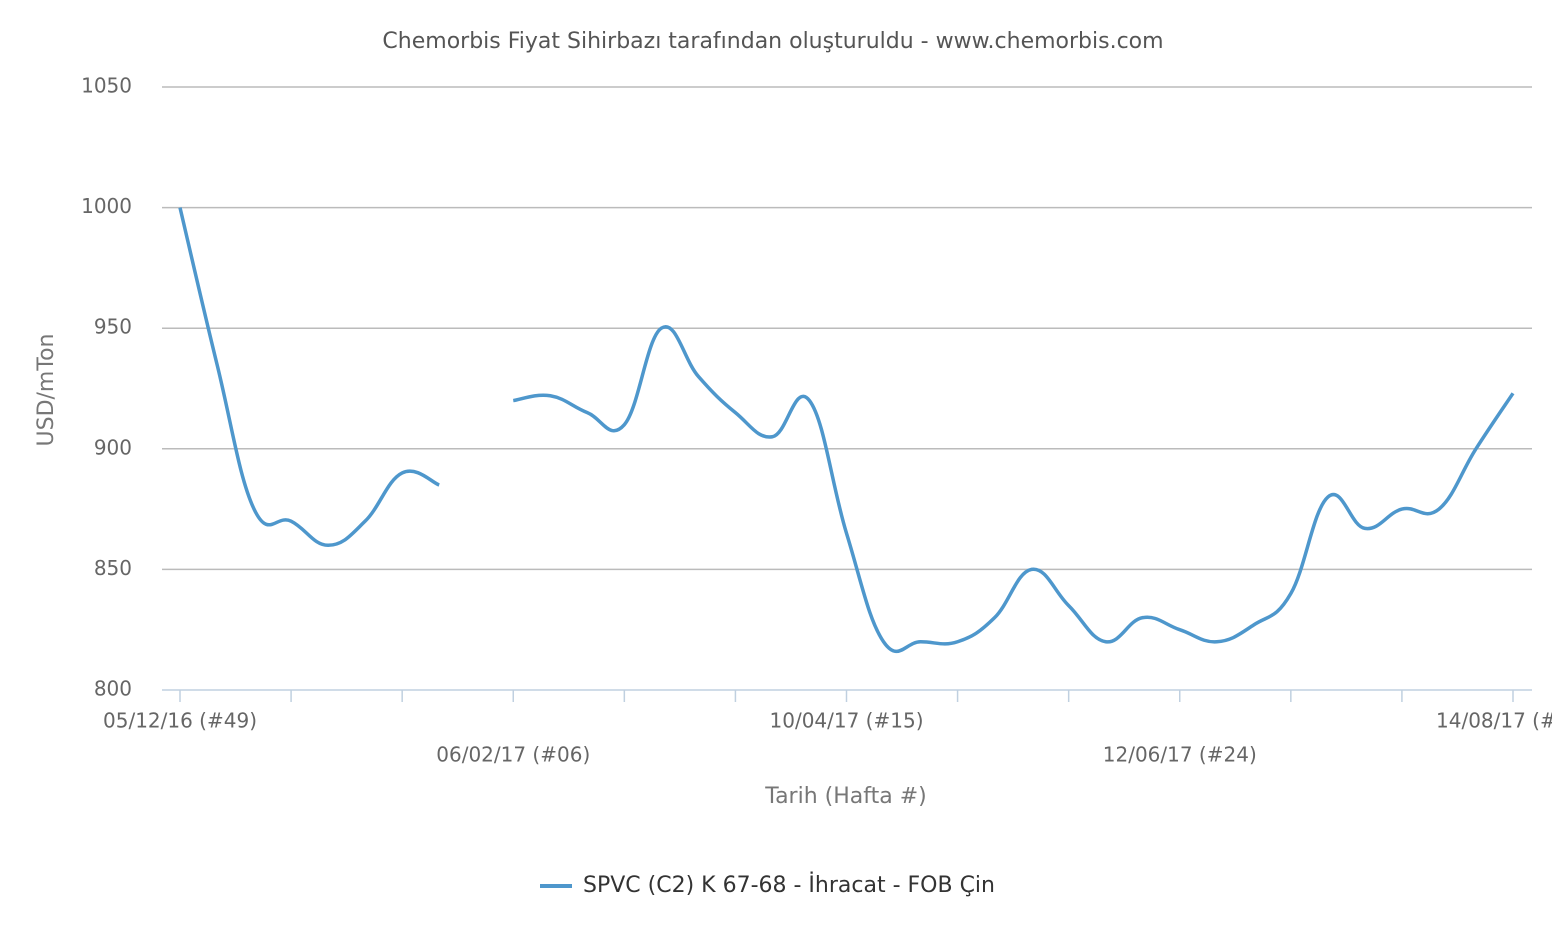  I want to click on y-tick-label: 950, so click(113, 327).